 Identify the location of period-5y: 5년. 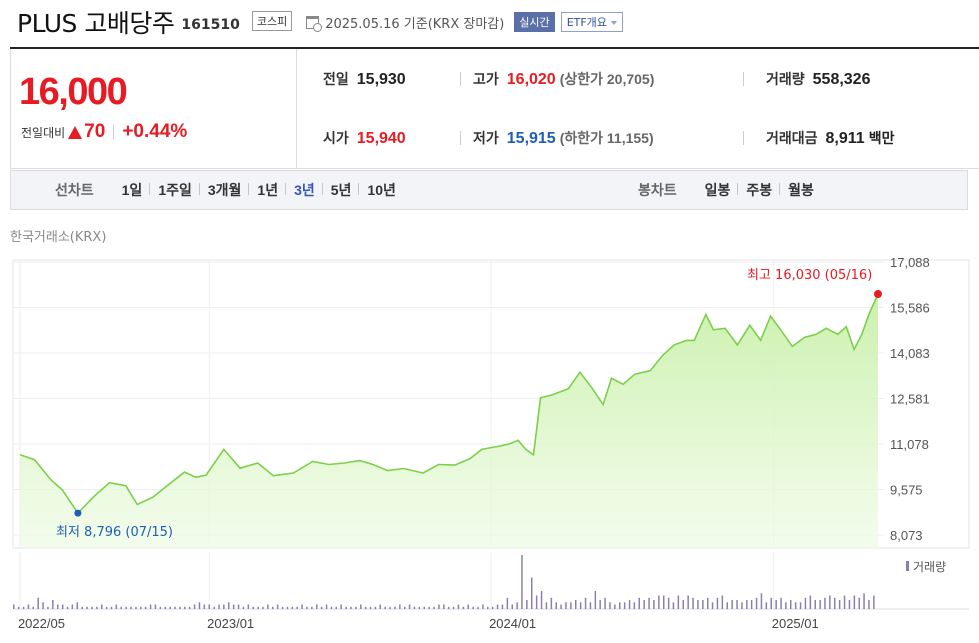
(340, 190).